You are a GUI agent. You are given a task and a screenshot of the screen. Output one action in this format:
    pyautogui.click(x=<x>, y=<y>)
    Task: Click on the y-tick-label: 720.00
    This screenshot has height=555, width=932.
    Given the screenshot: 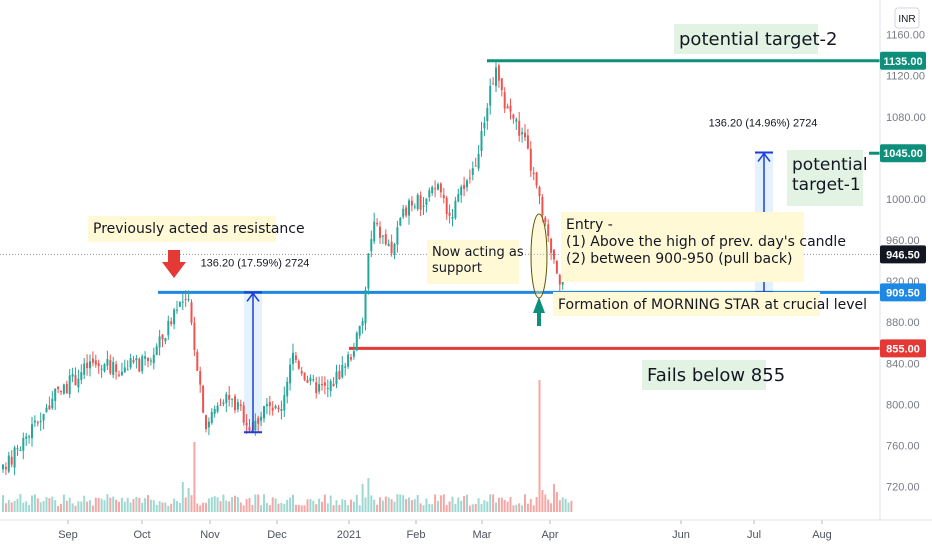 What is the action you would take?
    pyautogui.click(x=903, y=488)
    